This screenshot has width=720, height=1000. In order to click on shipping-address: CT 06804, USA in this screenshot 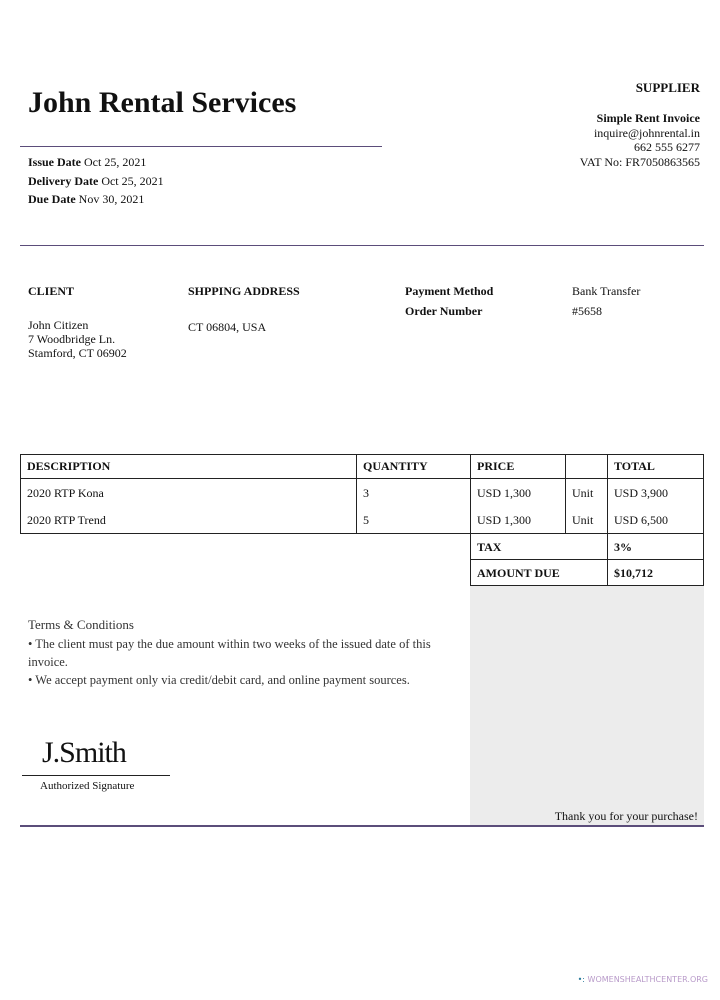, I will do `click(227, 327)`.